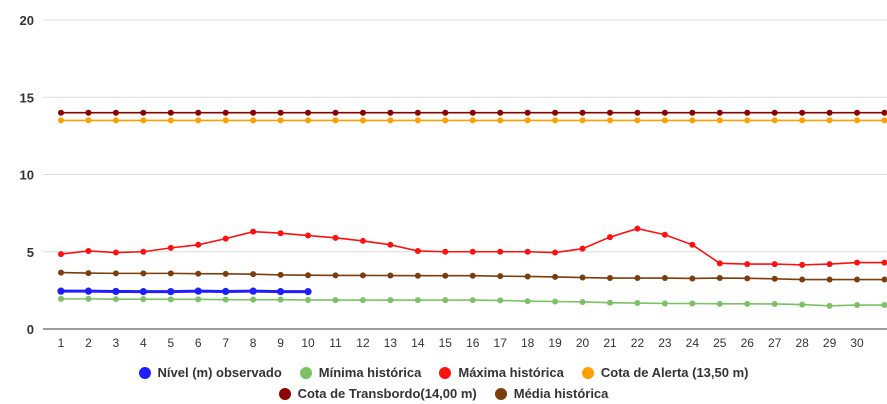  What do you see at coordinates (552, 393) in the screenshot?
I see `legend-item: Média histórica` at bounding box center [552, 393].